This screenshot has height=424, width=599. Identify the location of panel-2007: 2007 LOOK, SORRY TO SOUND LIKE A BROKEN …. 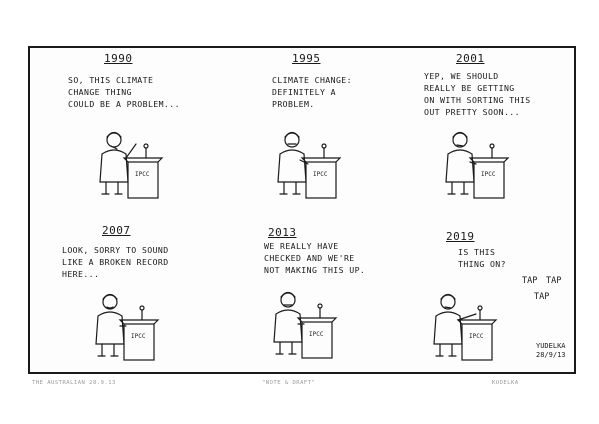
(126, 293).